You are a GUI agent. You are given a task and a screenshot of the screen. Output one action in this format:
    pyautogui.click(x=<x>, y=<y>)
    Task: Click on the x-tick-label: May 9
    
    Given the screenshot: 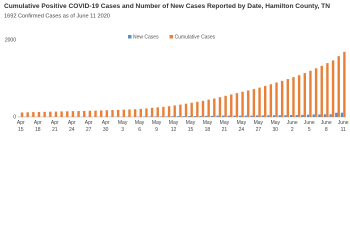 What is the action you would take?
    pyautogui.click(x=157, y=126)
    